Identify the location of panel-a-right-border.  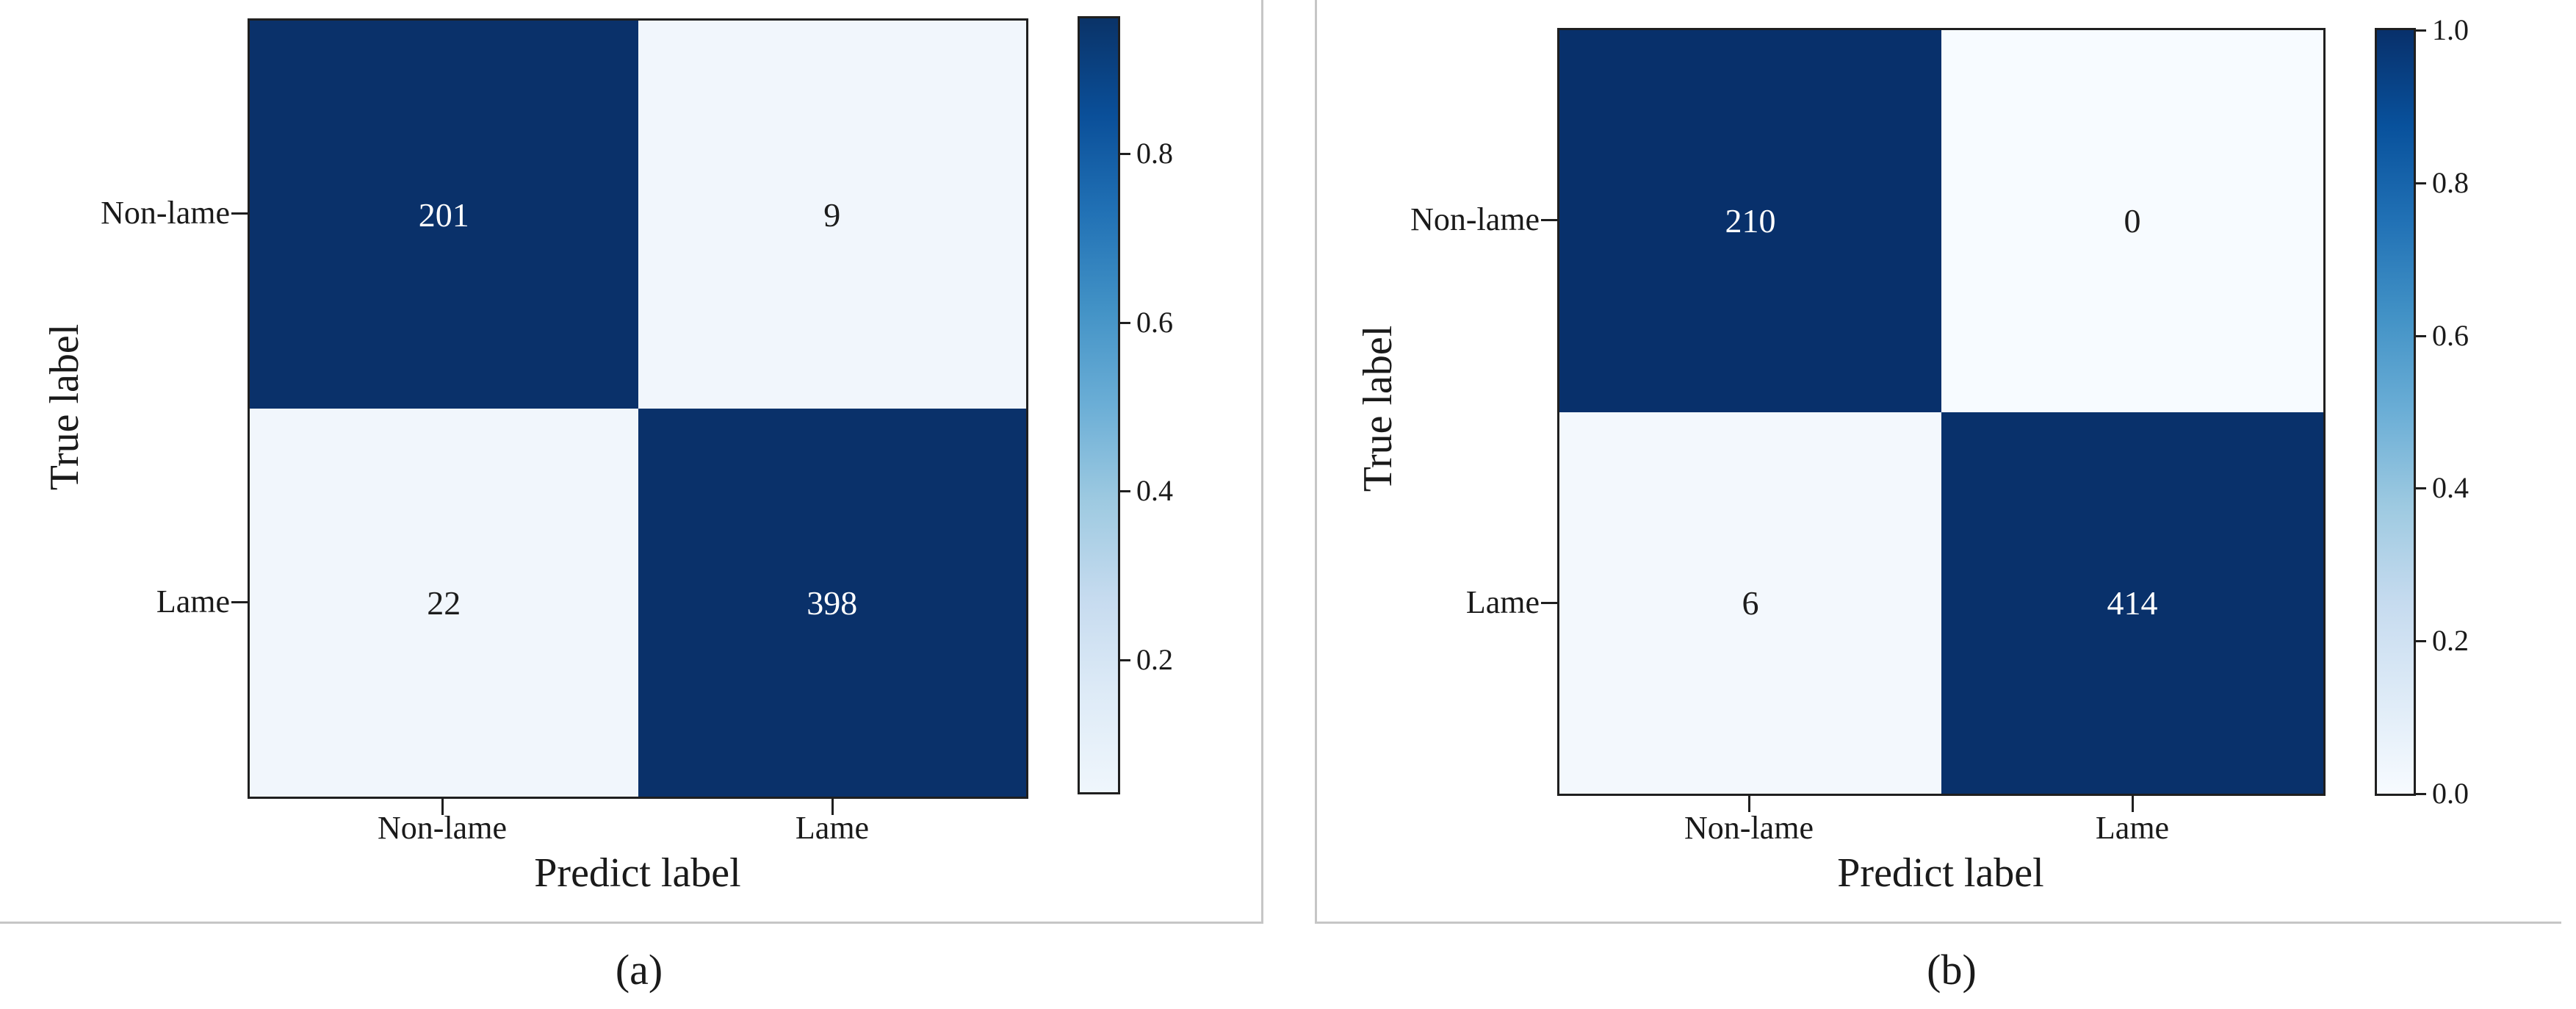
(1262, 462).